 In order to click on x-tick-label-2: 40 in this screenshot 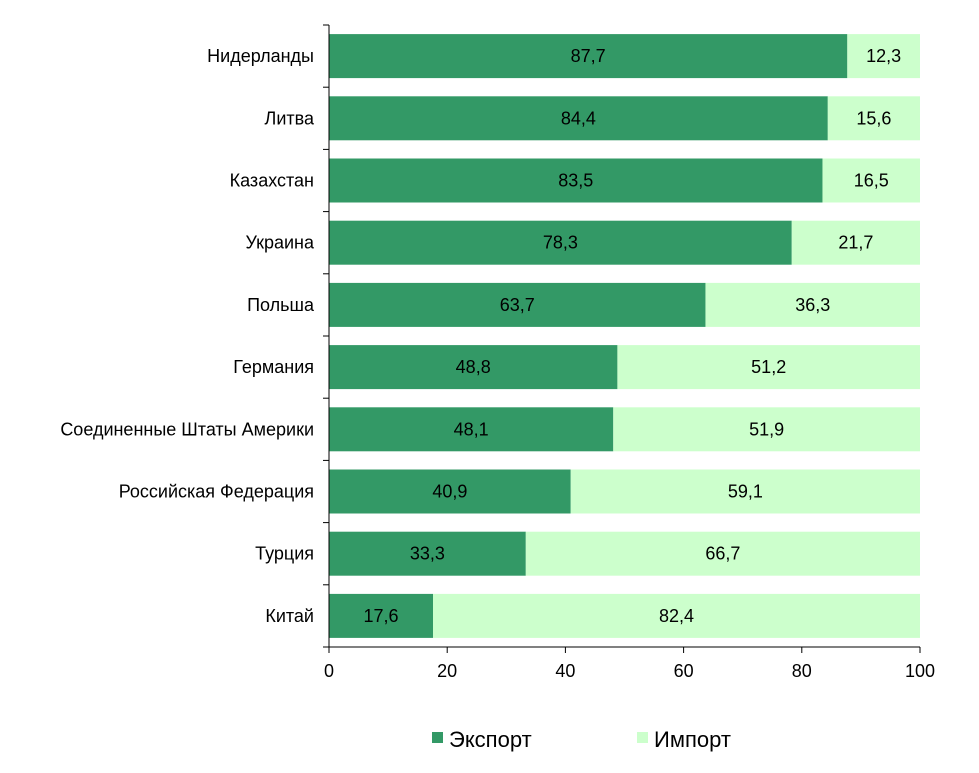, I will do `click(565, 671)`.